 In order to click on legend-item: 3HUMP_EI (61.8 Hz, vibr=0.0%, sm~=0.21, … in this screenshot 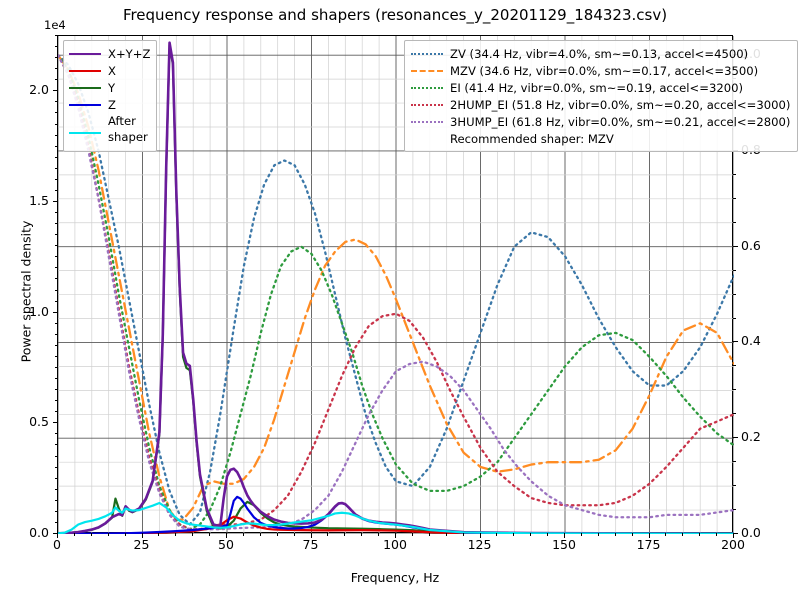, I will do `click(600, 121)`.